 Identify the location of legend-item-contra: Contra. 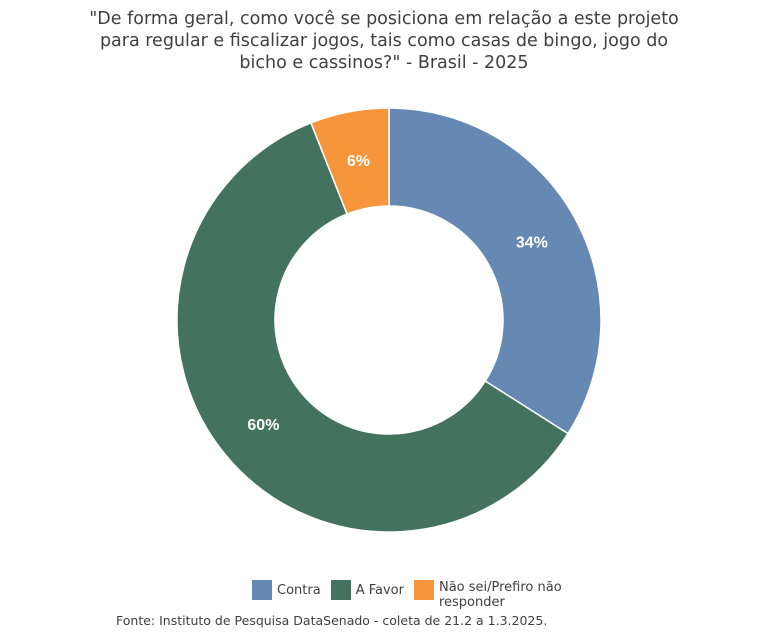
(286, 590).